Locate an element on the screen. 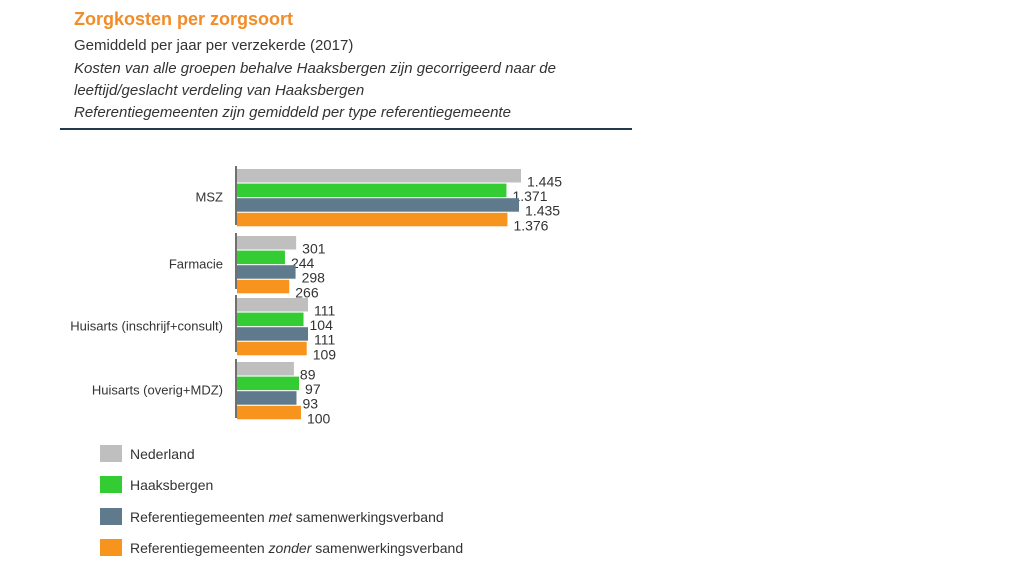 The height and width of the screenshot is (572, 1030). legend-label-nederland: Nederland is located at coordinates (162, 454).